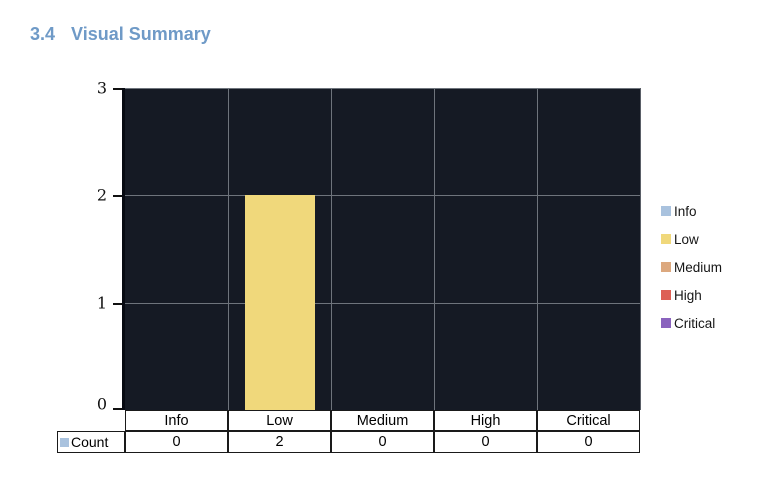 This screenshot has width=782, height=503. What do you see at coordinates (101, 195) in the screenshot?
I see `y-axis-label-2: 2` at bounding box center [101, 195].